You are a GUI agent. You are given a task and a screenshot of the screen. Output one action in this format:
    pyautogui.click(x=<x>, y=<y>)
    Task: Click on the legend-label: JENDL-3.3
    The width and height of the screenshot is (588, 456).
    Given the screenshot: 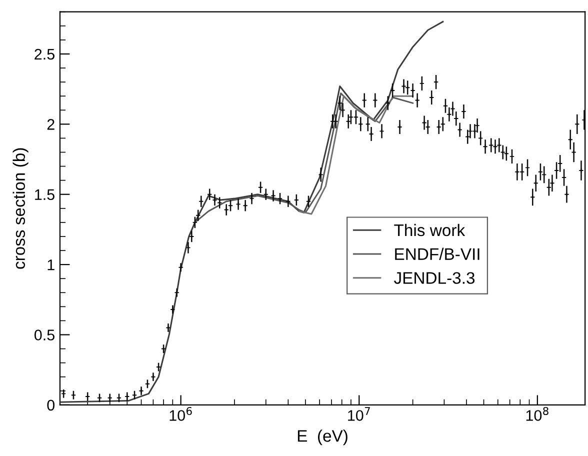 What is the action you would take?
    pyautogui.click(x=434, y=278)
    